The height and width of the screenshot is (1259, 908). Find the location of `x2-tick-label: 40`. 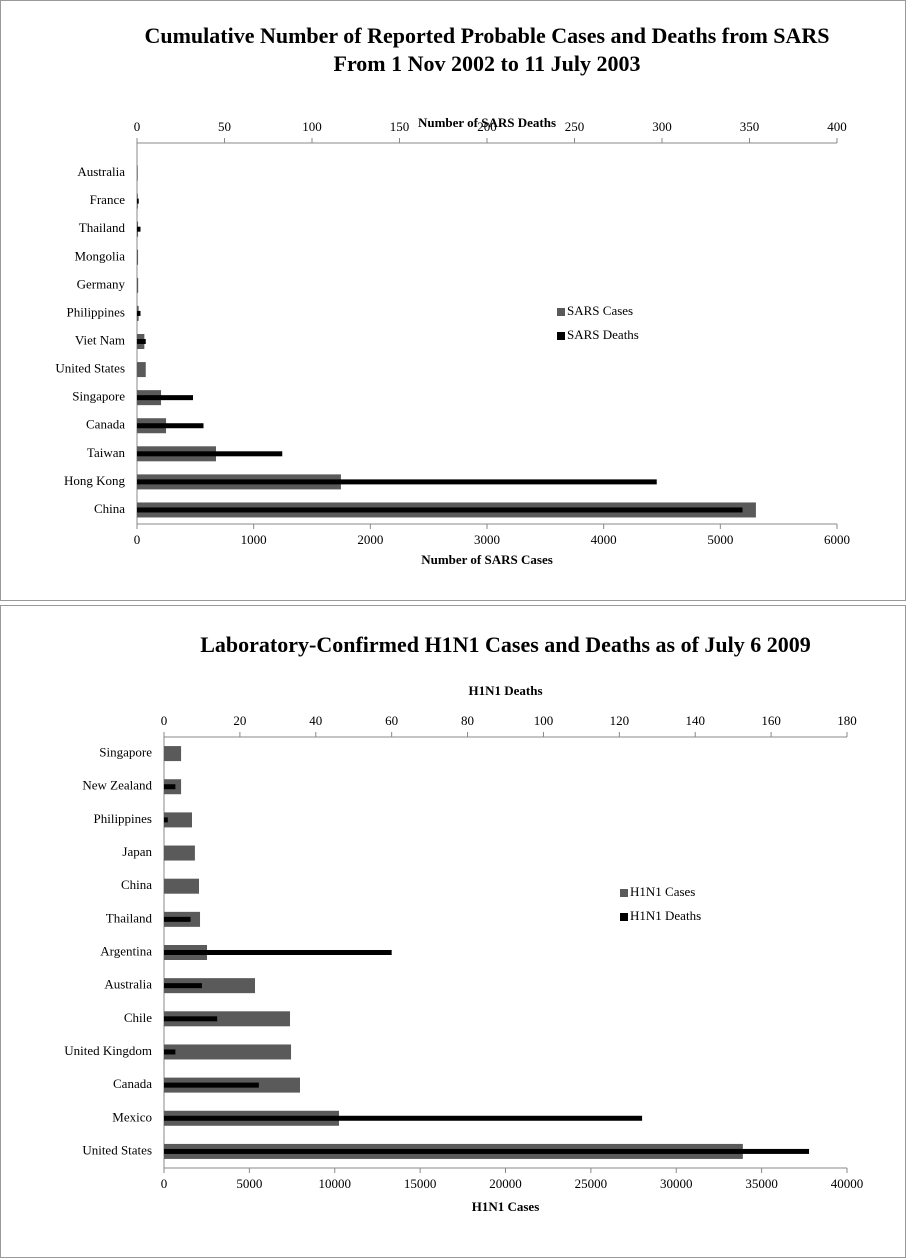

x2-tick-label: 40 is located at coordinates (315, 720).